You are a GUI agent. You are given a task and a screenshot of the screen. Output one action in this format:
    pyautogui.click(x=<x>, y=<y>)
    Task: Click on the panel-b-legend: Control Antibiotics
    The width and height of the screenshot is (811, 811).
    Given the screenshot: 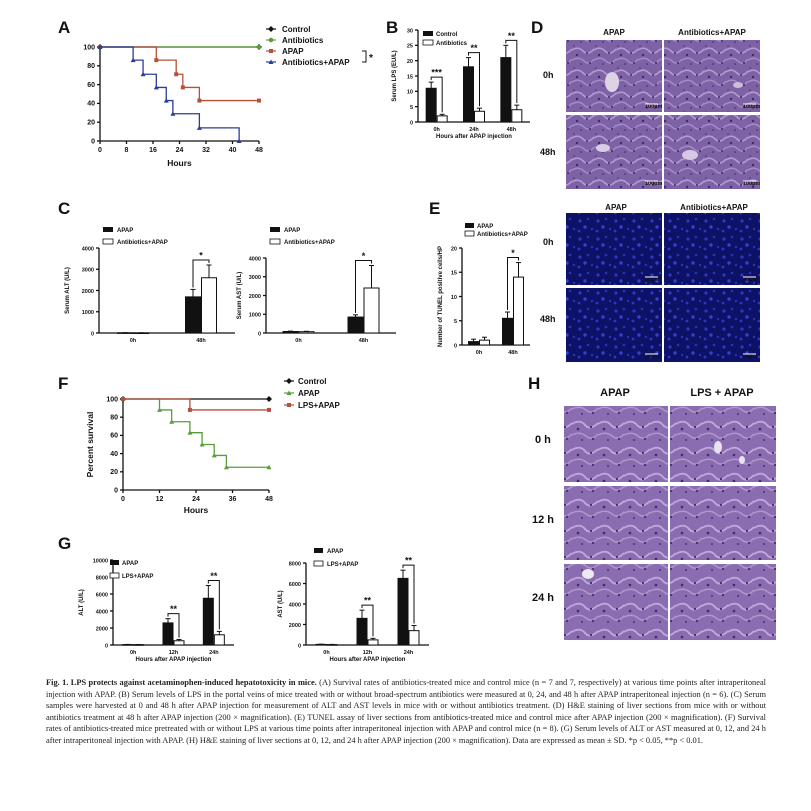 What is the action you would take?
    pyautogui.click(x=445, y=39)
    